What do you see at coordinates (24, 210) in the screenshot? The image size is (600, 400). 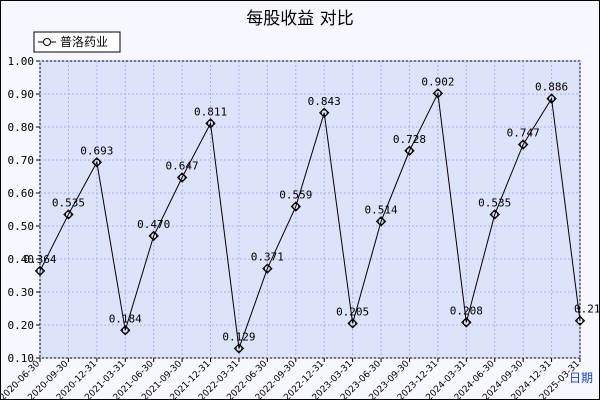 I see `y-axis: 1.00 0.90 0.80 0.70 0.60 0.50 0.40 0.30 0.20 0.10` at bounding box center [24, 210].